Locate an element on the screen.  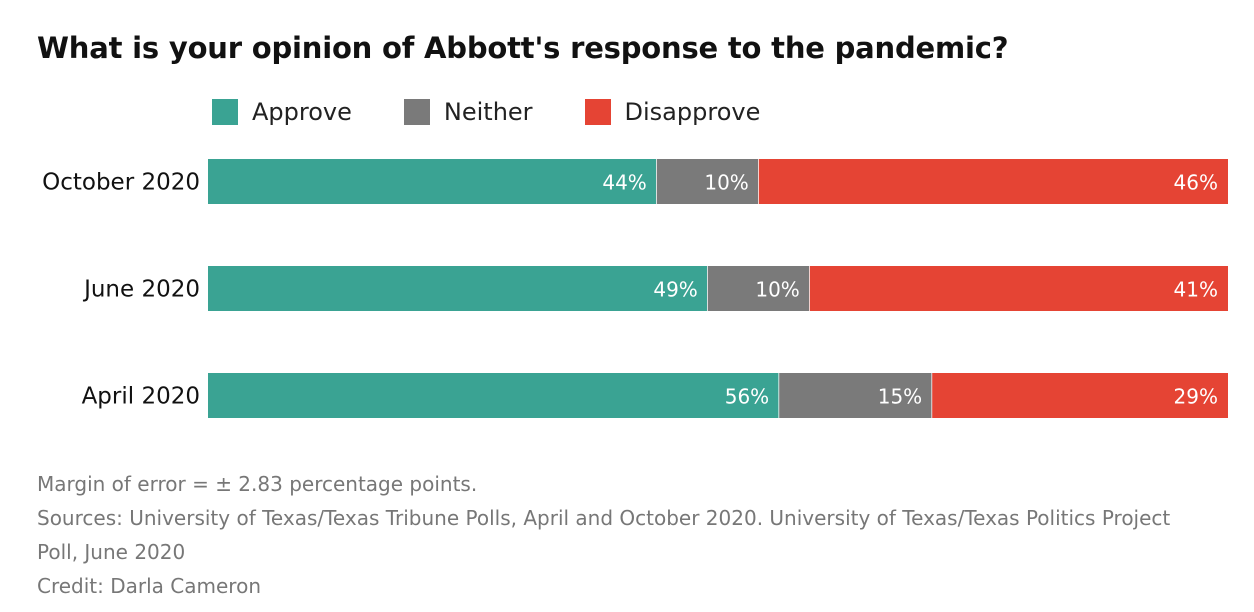
bar-neither-june-2020 is located at coordinates (758, 288).